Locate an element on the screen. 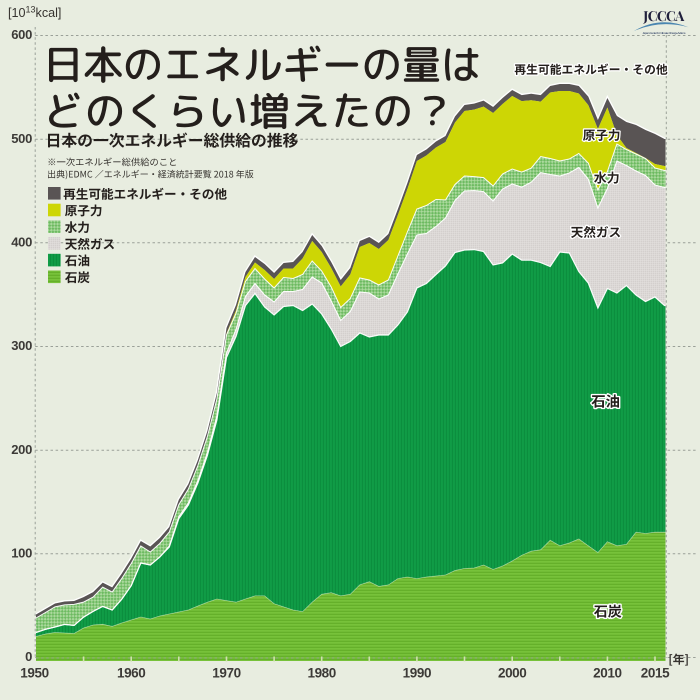 This screenshot has height=700, width=700. svg-text:Japan Center for Climate Chang: Japan Center for Climate Change Actions is located at coordinates (664, 33).